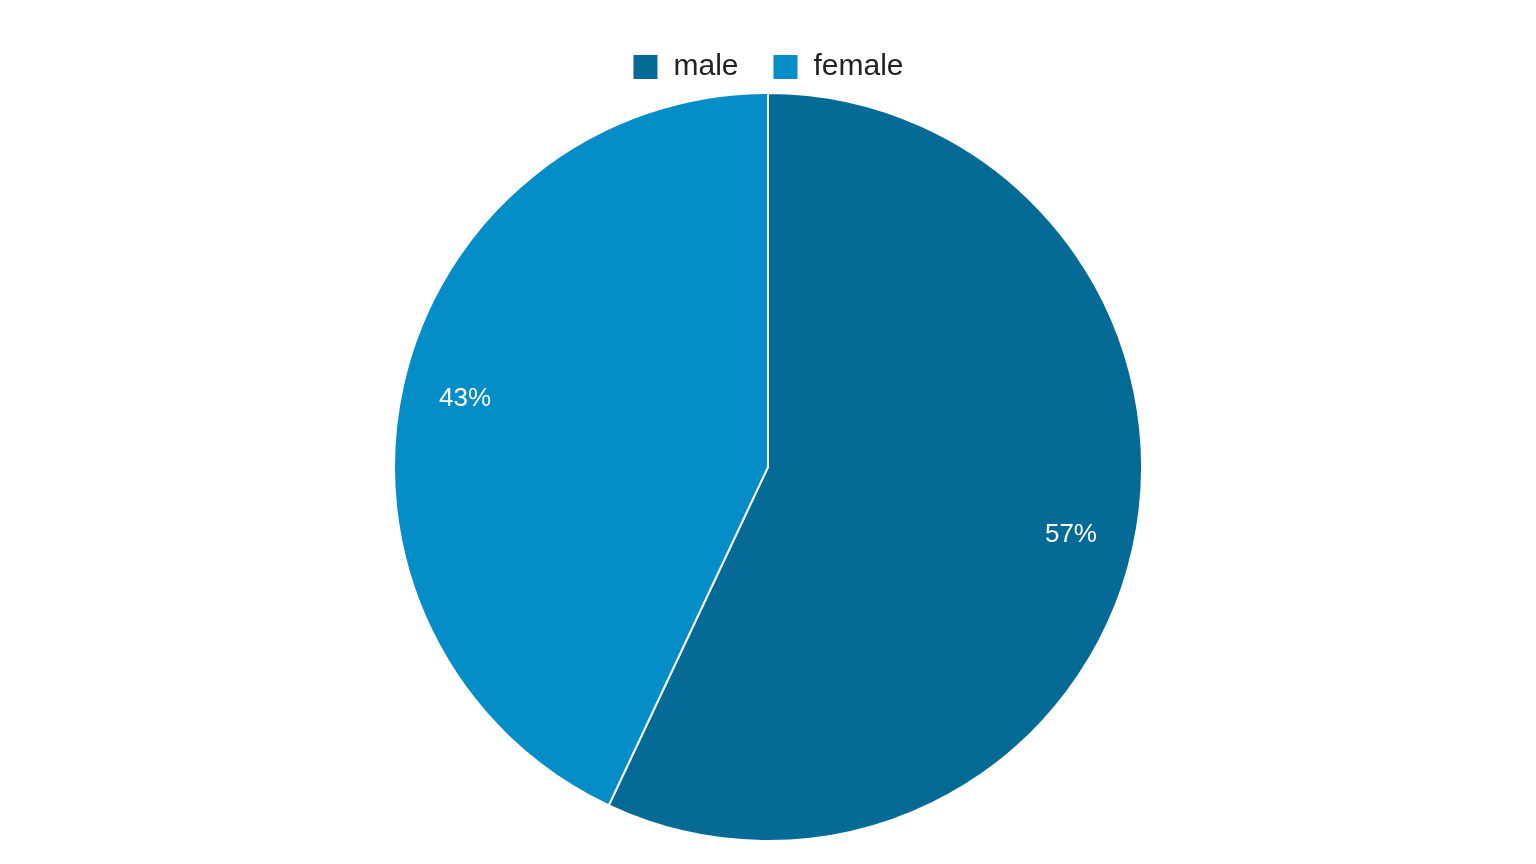  I want to click on data-label: 43%, so click(465, 397).